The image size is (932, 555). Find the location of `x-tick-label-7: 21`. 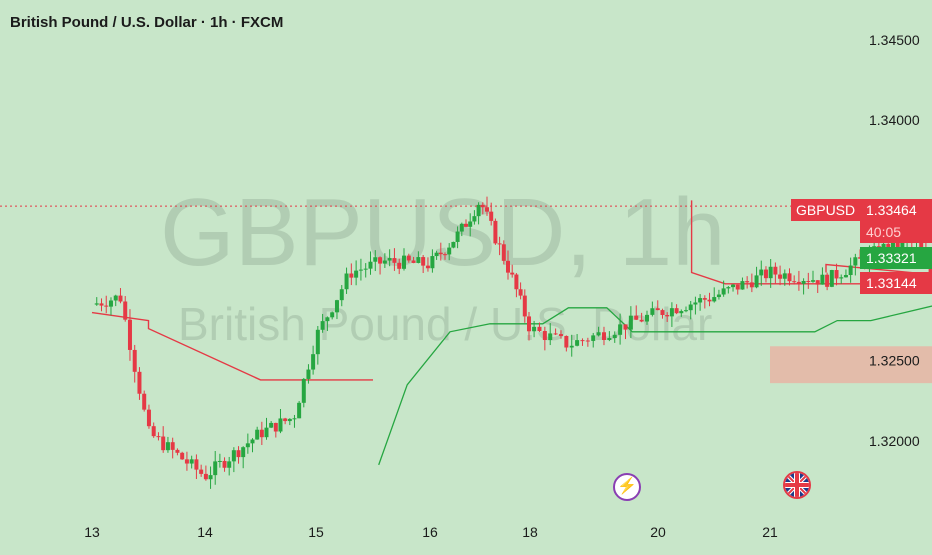

x-tick-label-7: 21 is located at coordinates (770, 532).